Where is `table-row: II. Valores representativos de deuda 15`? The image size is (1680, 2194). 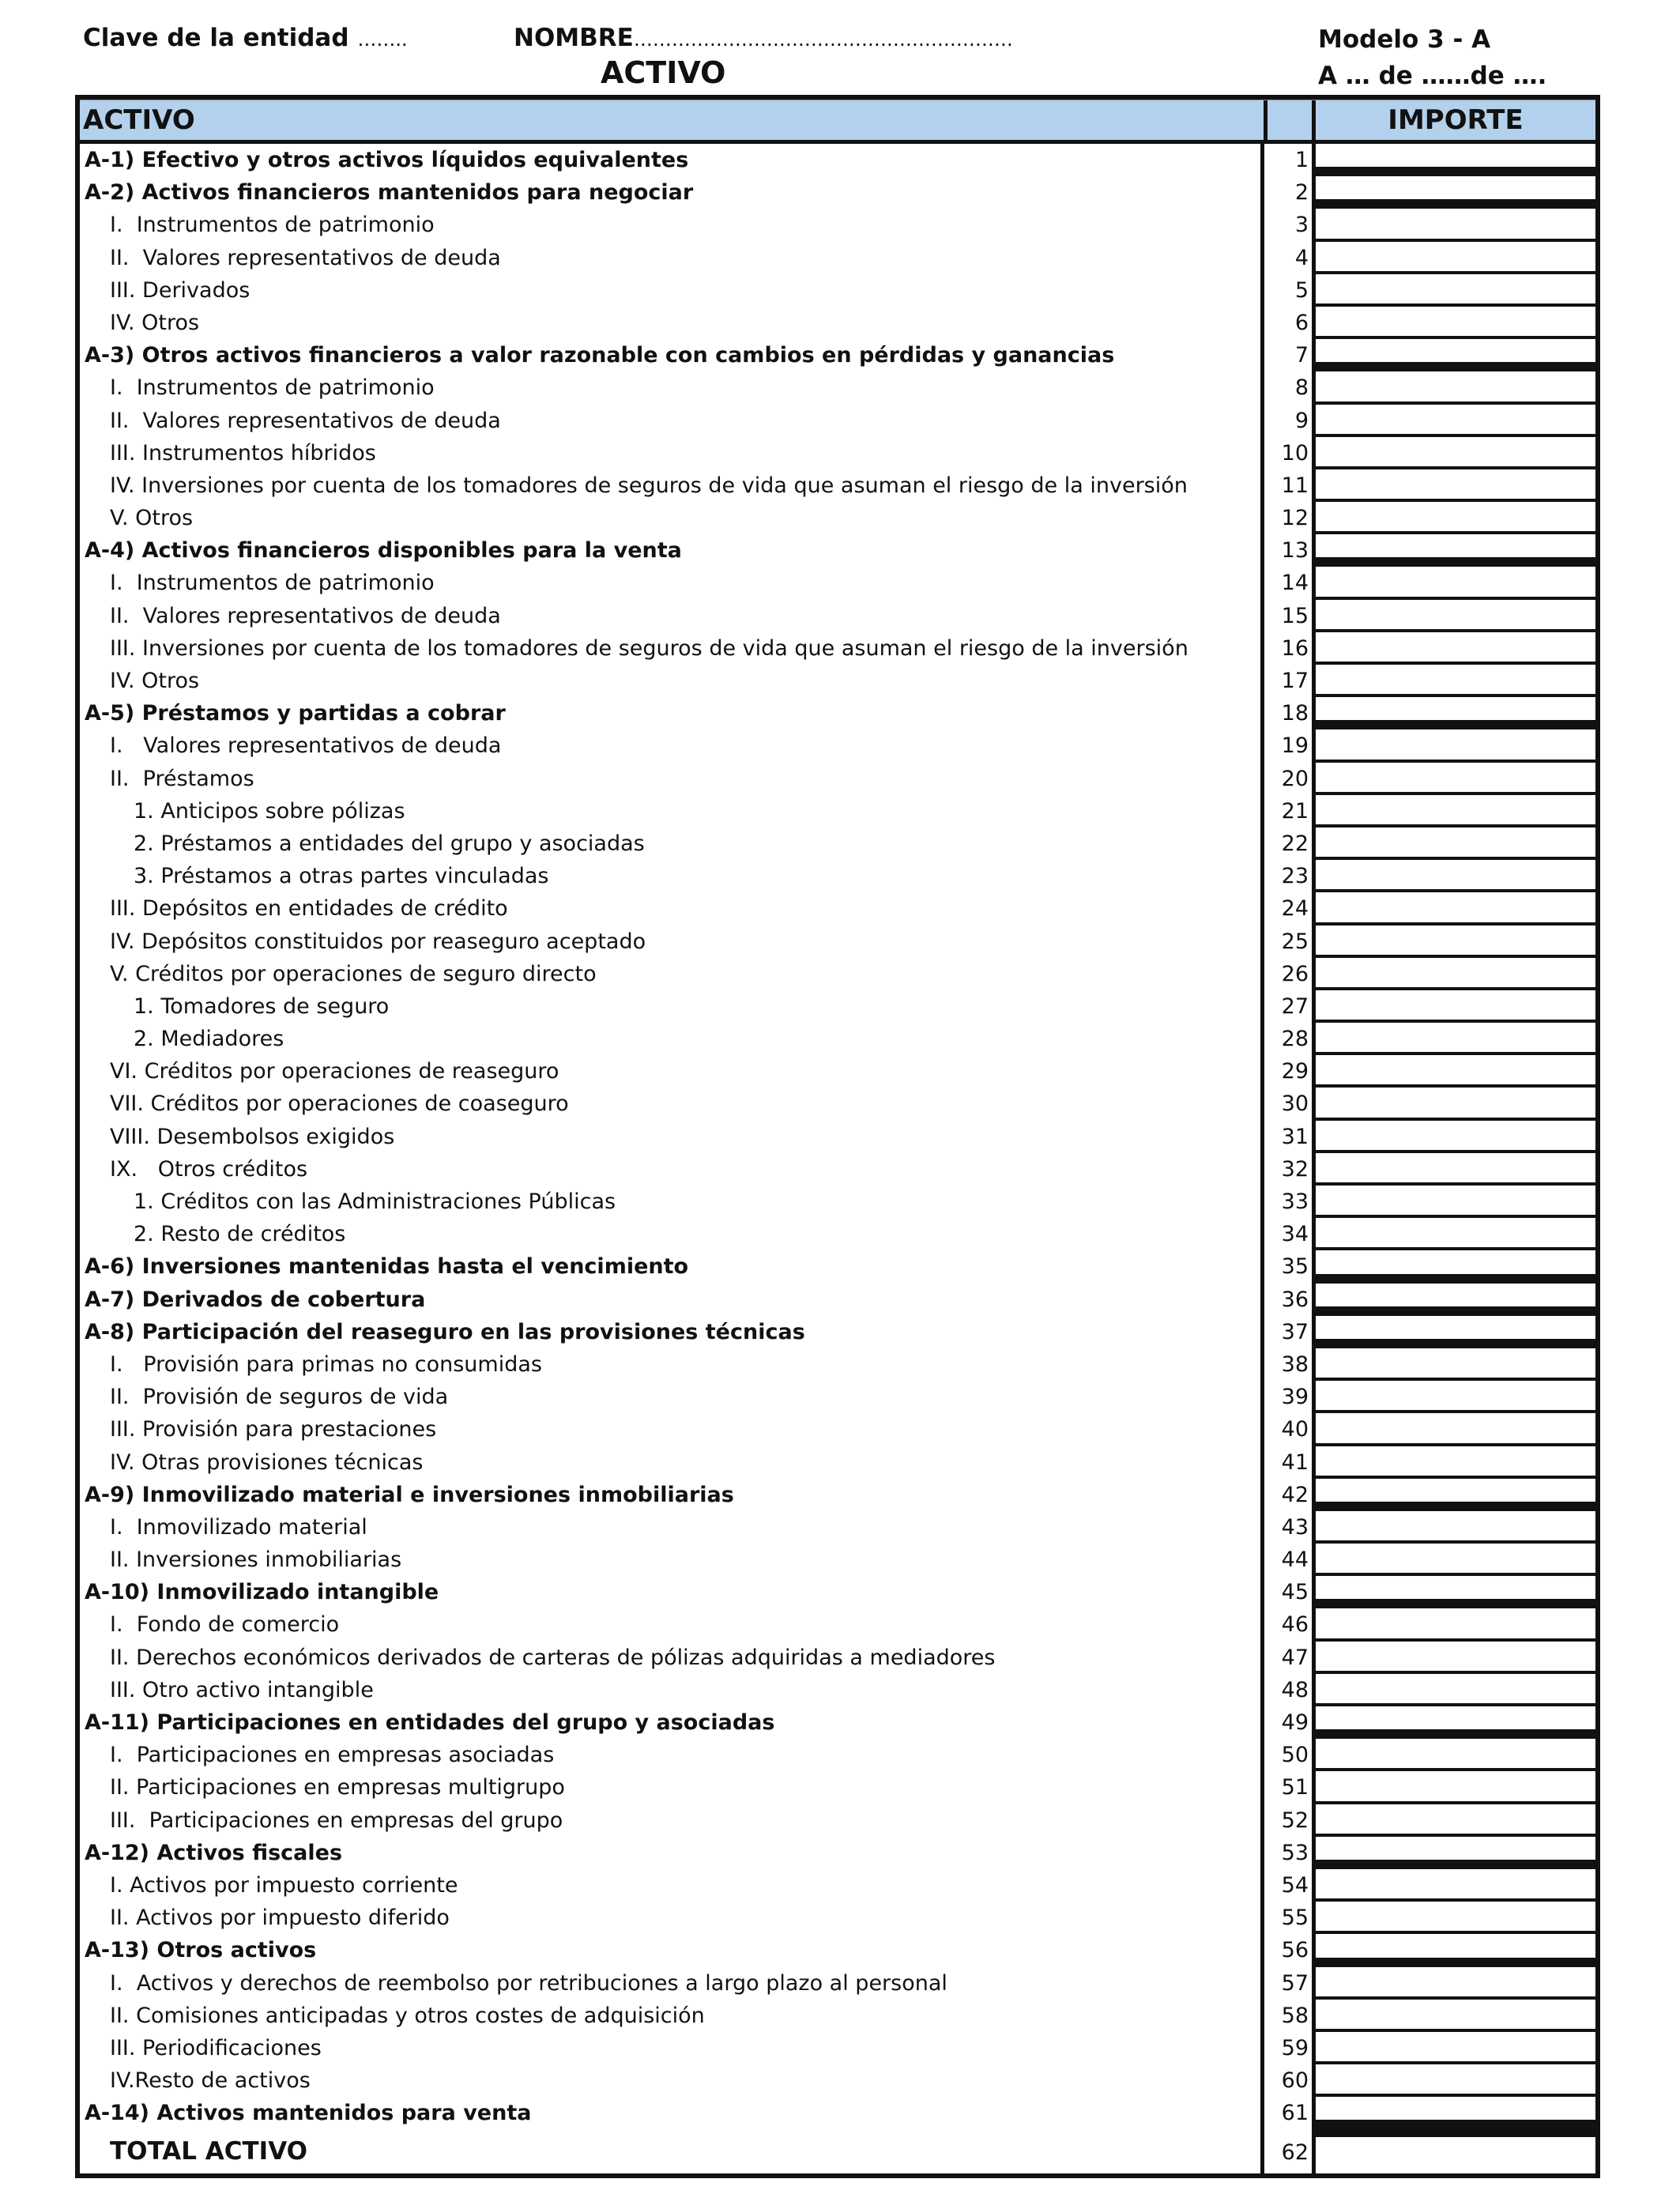
table-row: II. Valores representativos de deuda 15 is located at coordinates (837, 615).